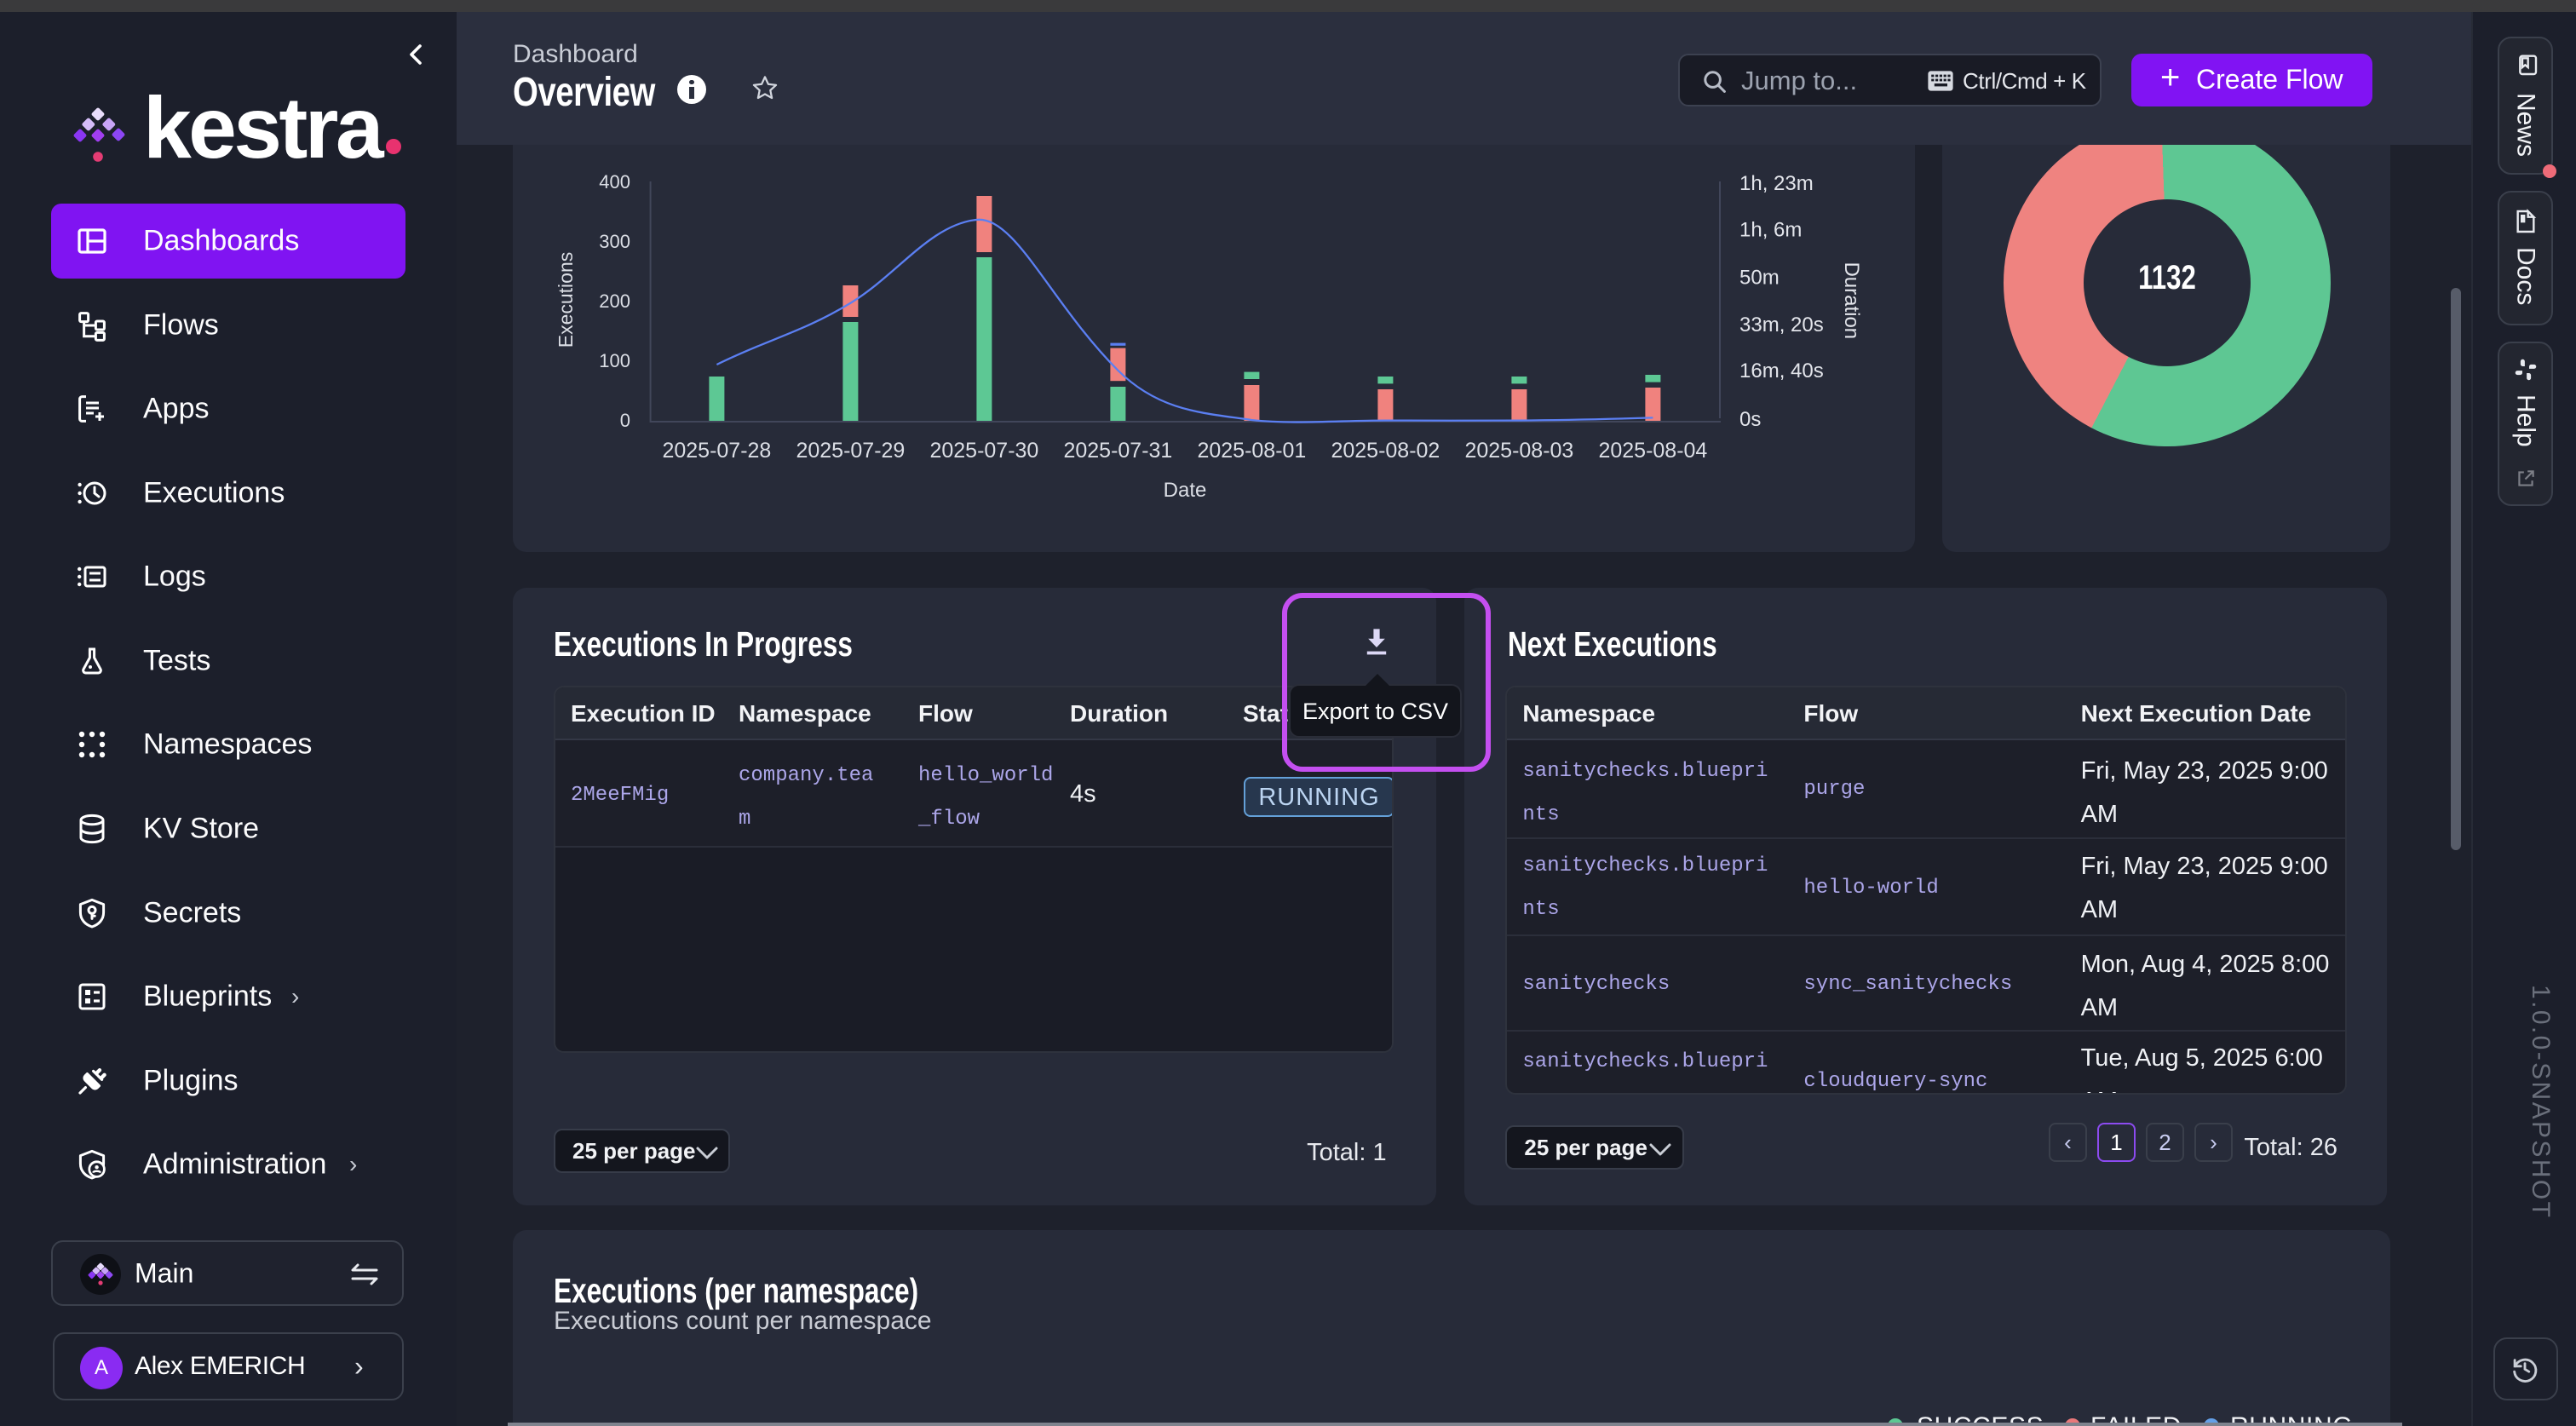 The height and width of the screenshot is (1426, 2576). Describe the element at coordinates (851, 451) in the screenshot. I see `svg-text: 2025-07-29` at that location.